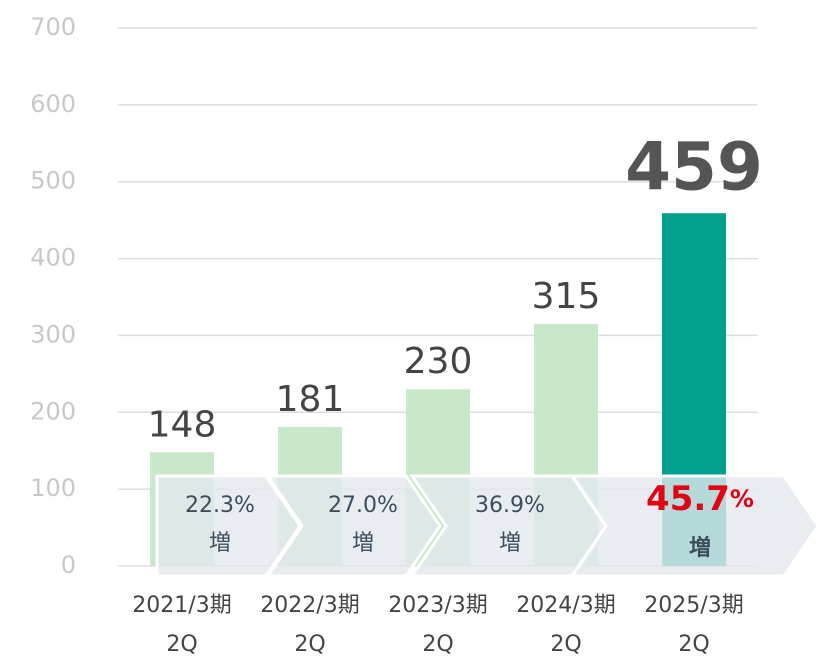 This screenshot has width=823, height=658. Describe the element at coordinates (693, 605) in the screenshot. I see `x-tick-label: 2025/3期` at that location.